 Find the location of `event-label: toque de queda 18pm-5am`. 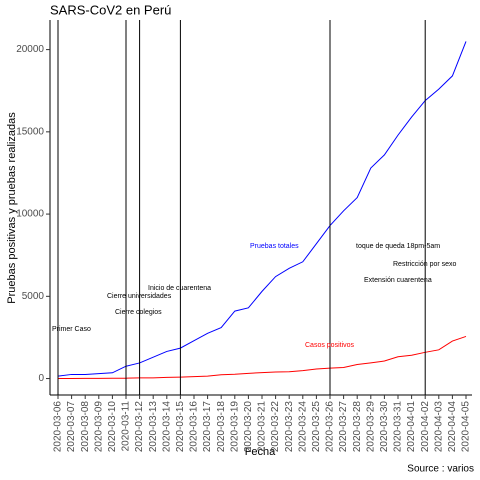

event-label: toque de queda 18pm-5am is located at coordinates (398, 246).